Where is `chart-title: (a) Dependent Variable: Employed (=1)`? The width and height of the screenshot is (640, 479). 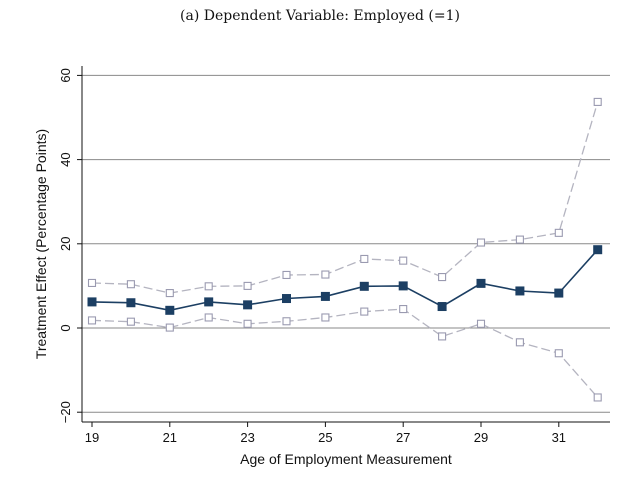
chart-title: (a) Dependent Variable: Employed (=1) is located at coordinates (320, 16).